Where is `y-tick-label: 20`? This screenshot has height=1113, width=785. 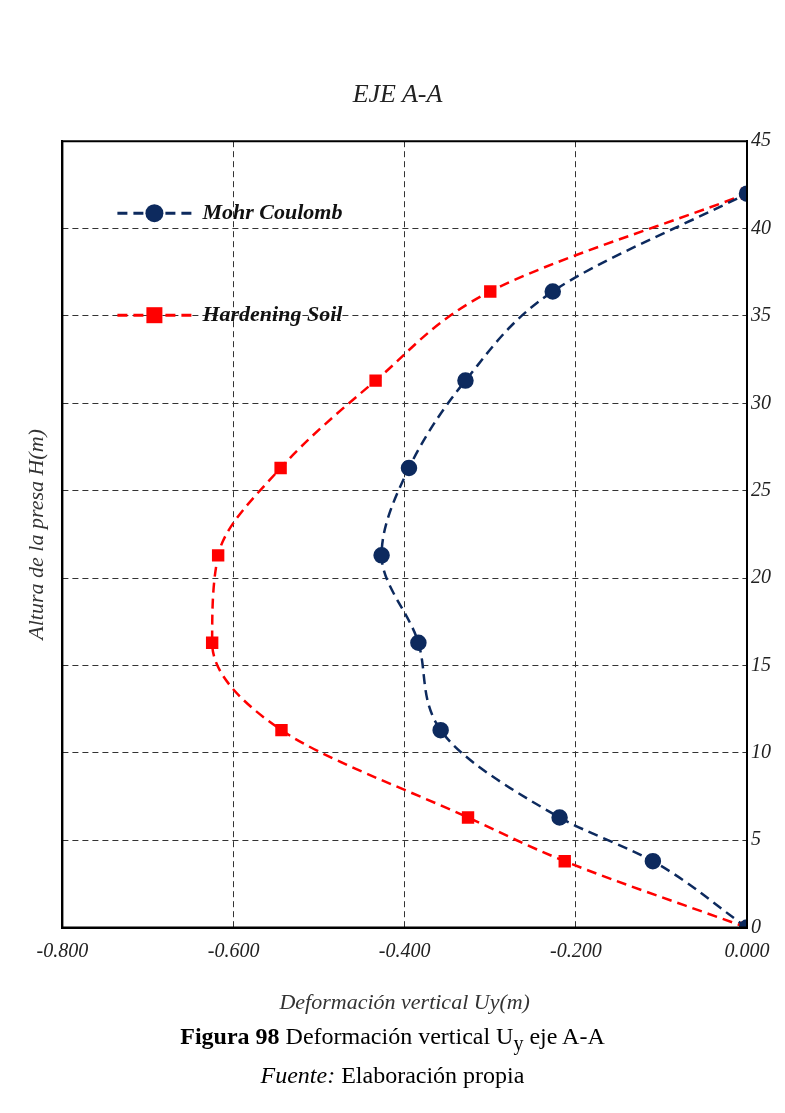
y-tick-label: 20 is located at coordinates (761, 576).